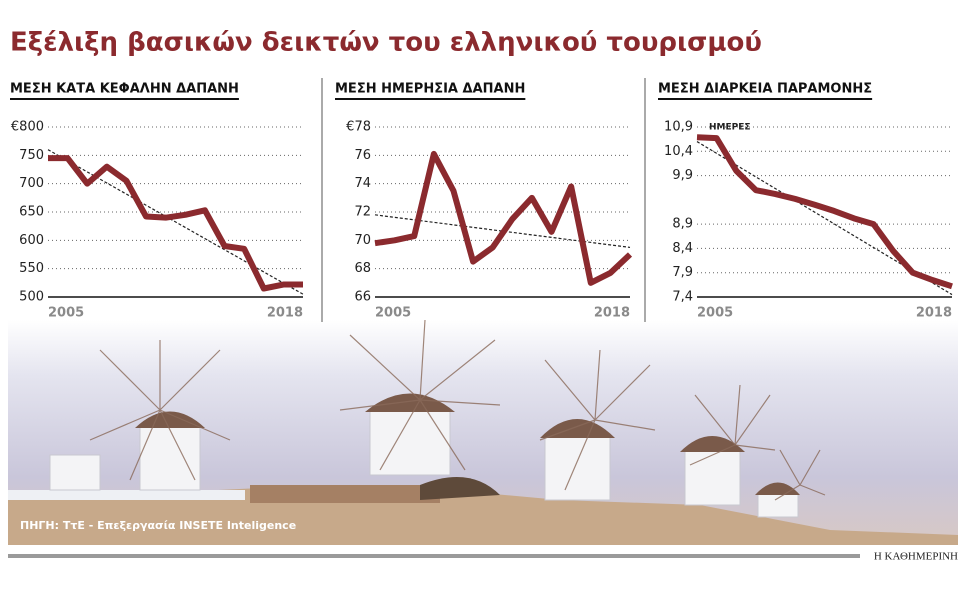 This screenshot has height=600, width=960. I want to click on chart-subtitle: ΜΕΣΗ ΔΙΑΡΚΕΙΑ ΠΑΡΑΜΟΝΗΣ, so click(765, 89).